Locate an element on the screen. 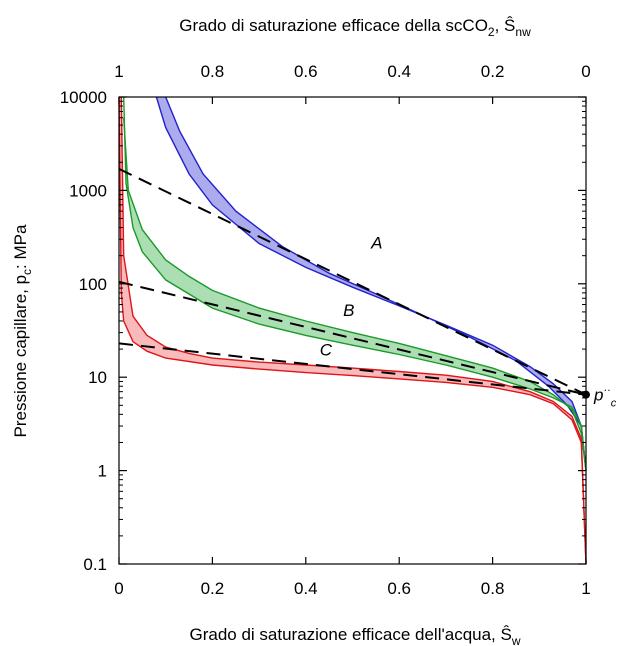 The image size is (621, 646). x2-tick-label: 0.4 is located at coordinates (399, 71).